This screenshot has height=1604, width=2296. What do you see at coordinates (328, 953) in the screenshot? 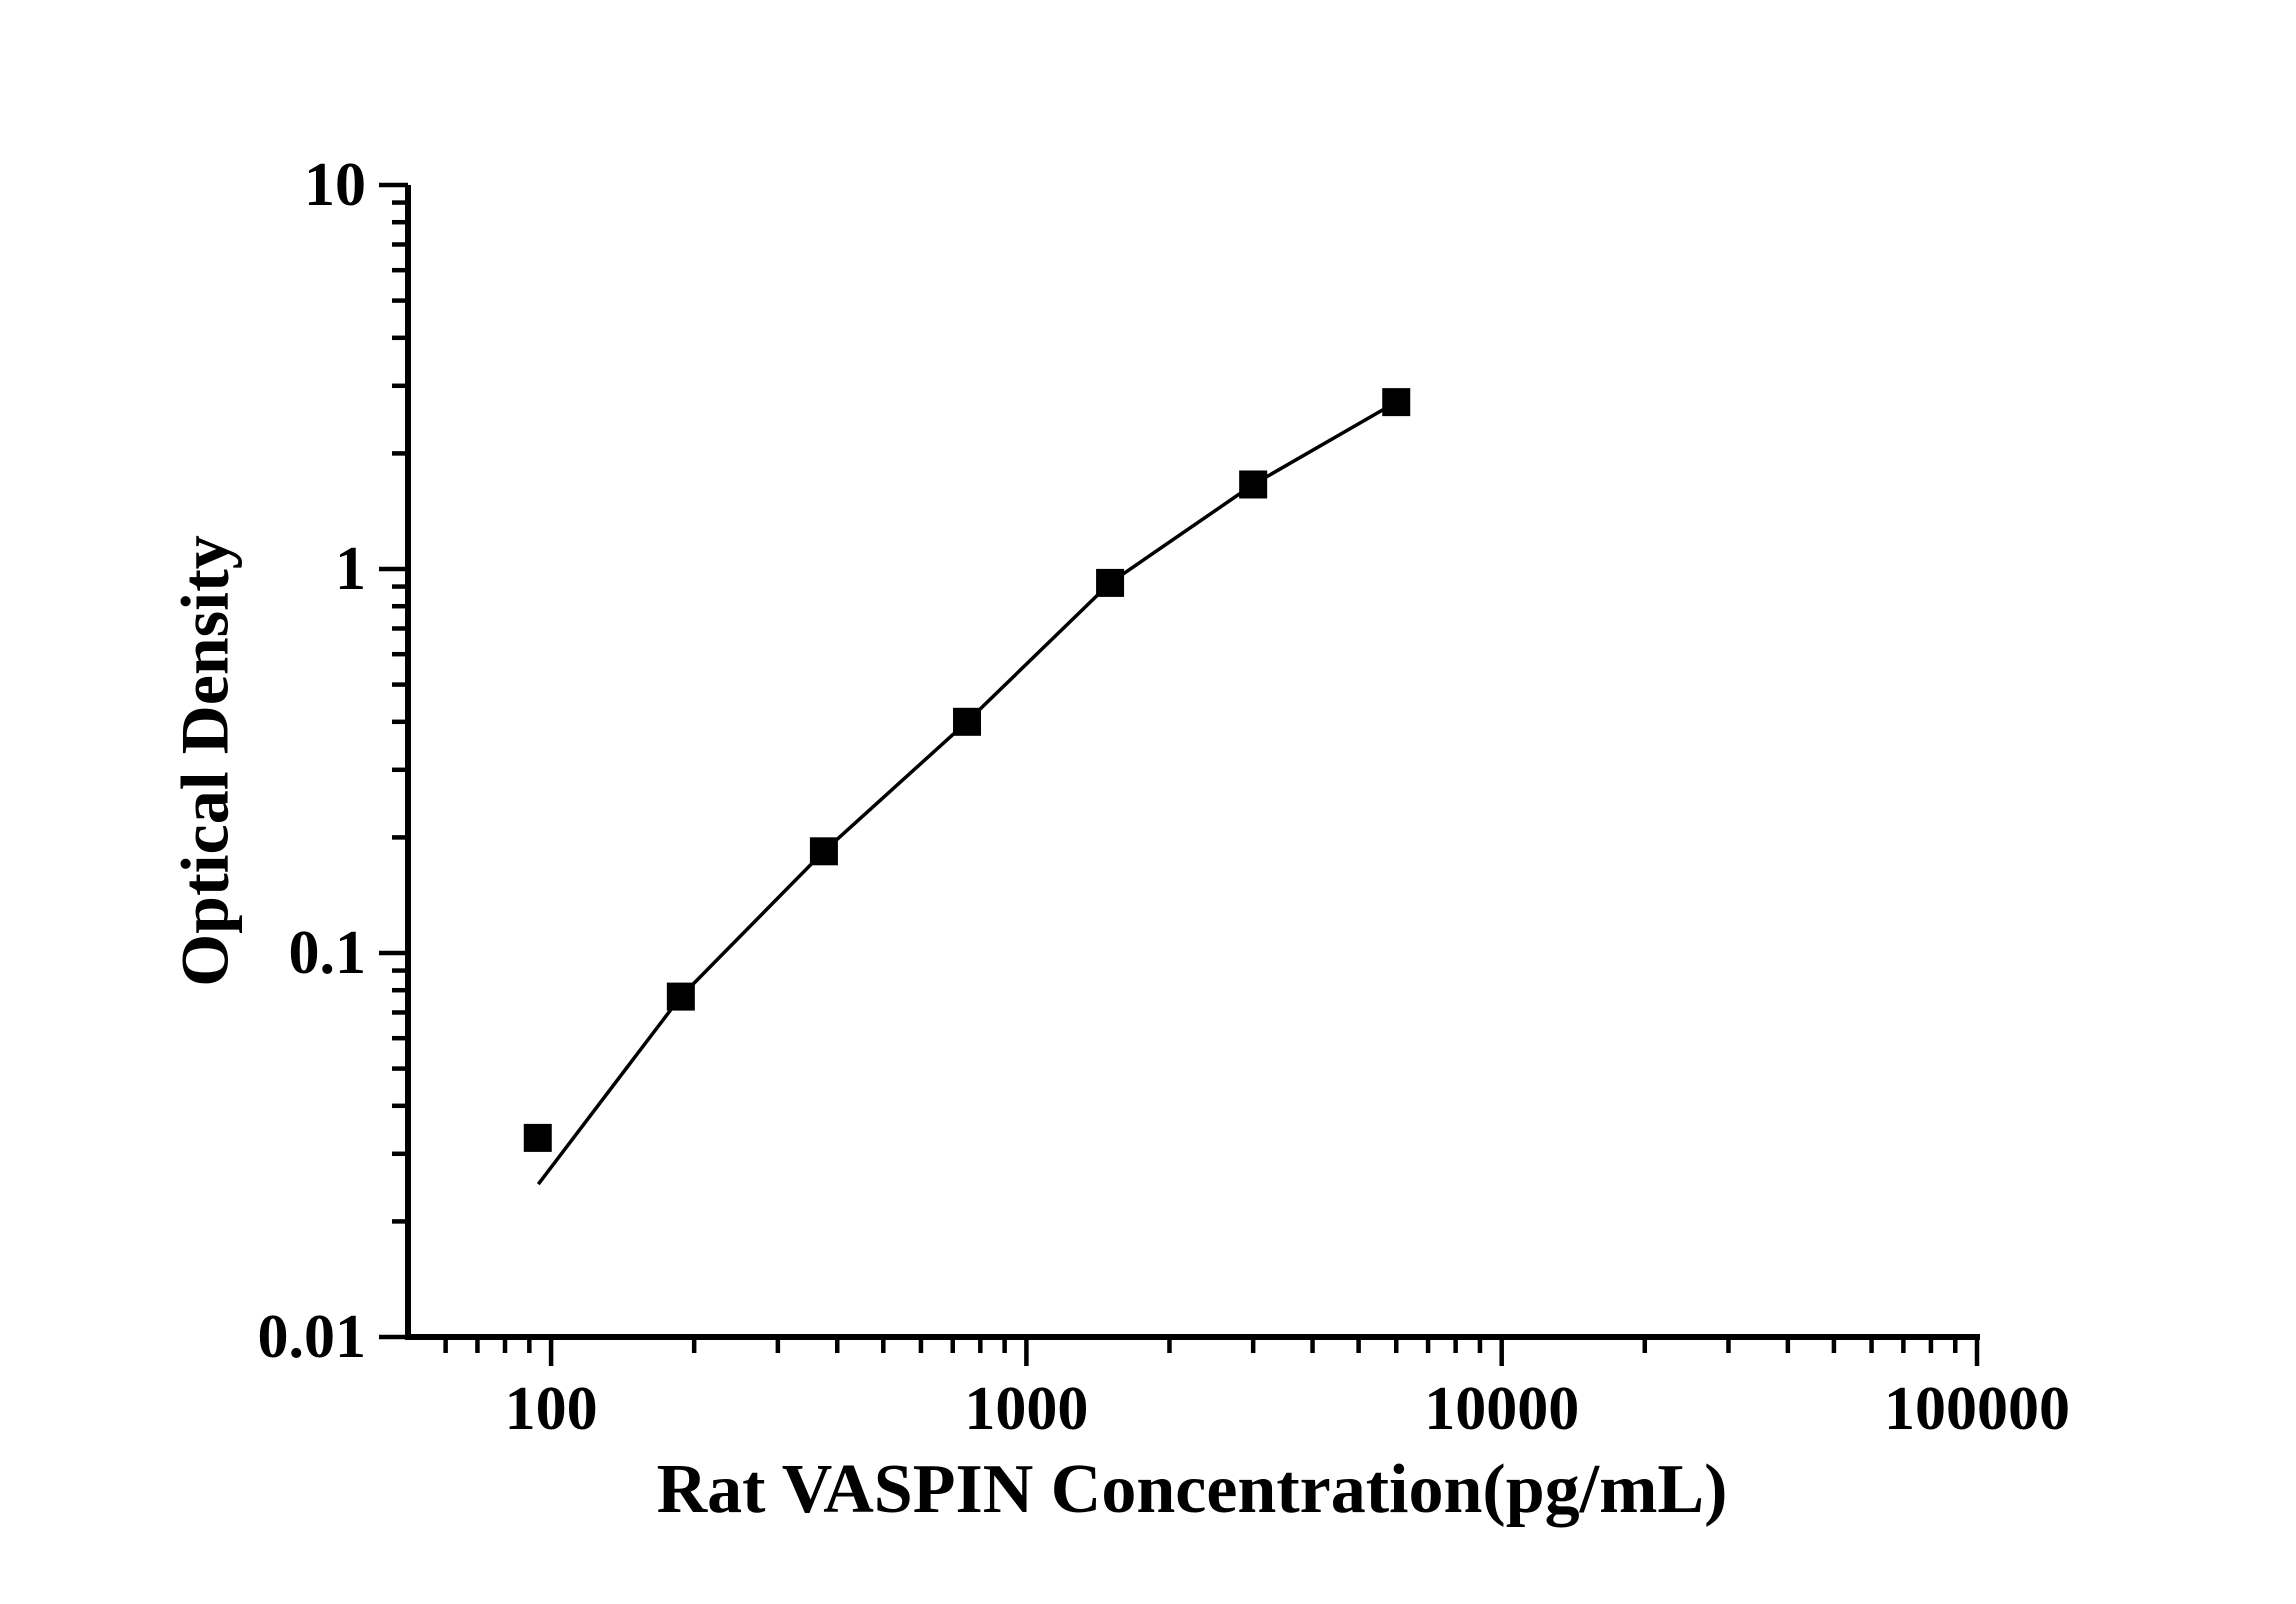
I see `y-tick-label: 0.1` at bounding box center [328, 953].